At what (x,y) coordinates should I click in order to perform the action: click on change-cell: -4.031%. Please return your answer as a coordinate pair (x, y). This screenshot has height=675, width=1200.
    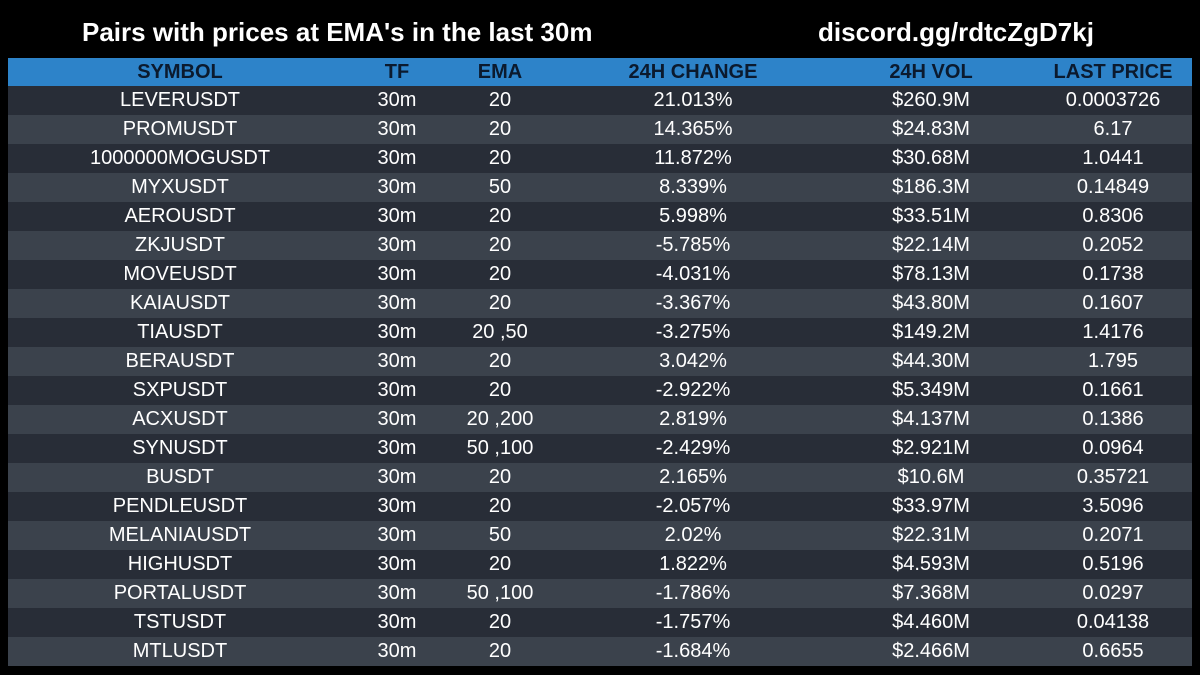
    Looking at the image, I should click on (693, 274).